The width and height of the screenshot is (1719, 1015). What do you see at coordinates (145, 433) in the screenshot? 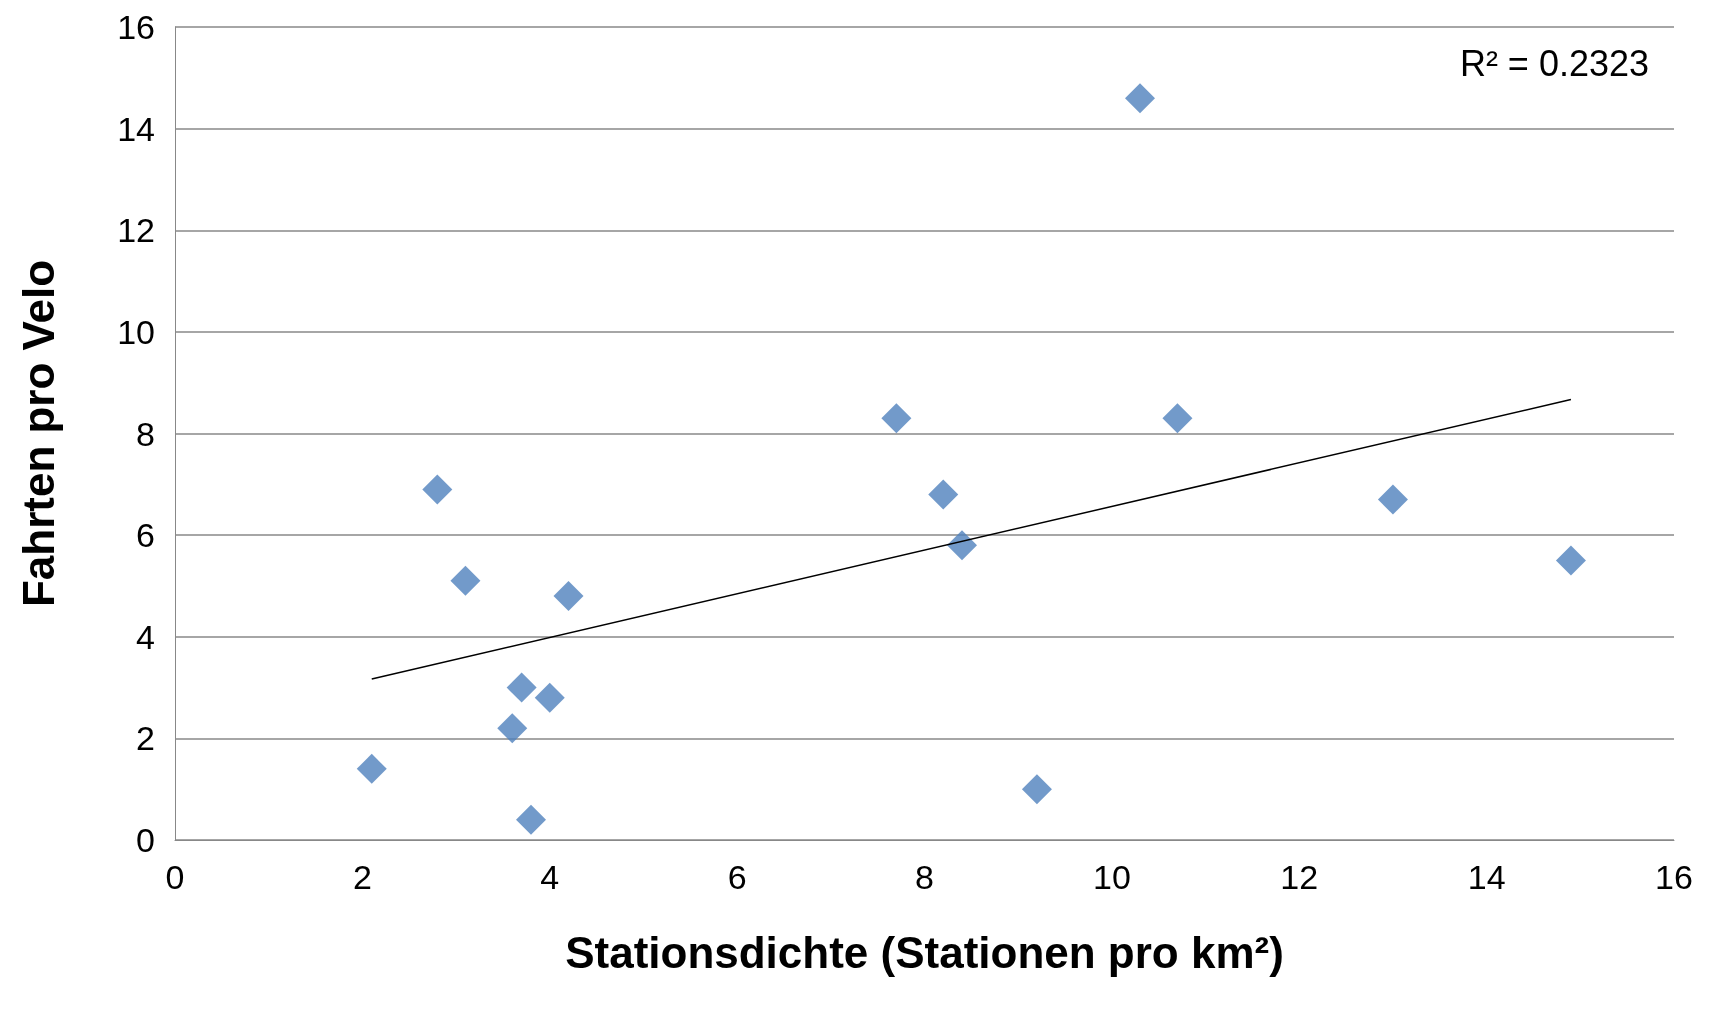
I see `y-tick-label: 8` at bounding box center [145, 433].